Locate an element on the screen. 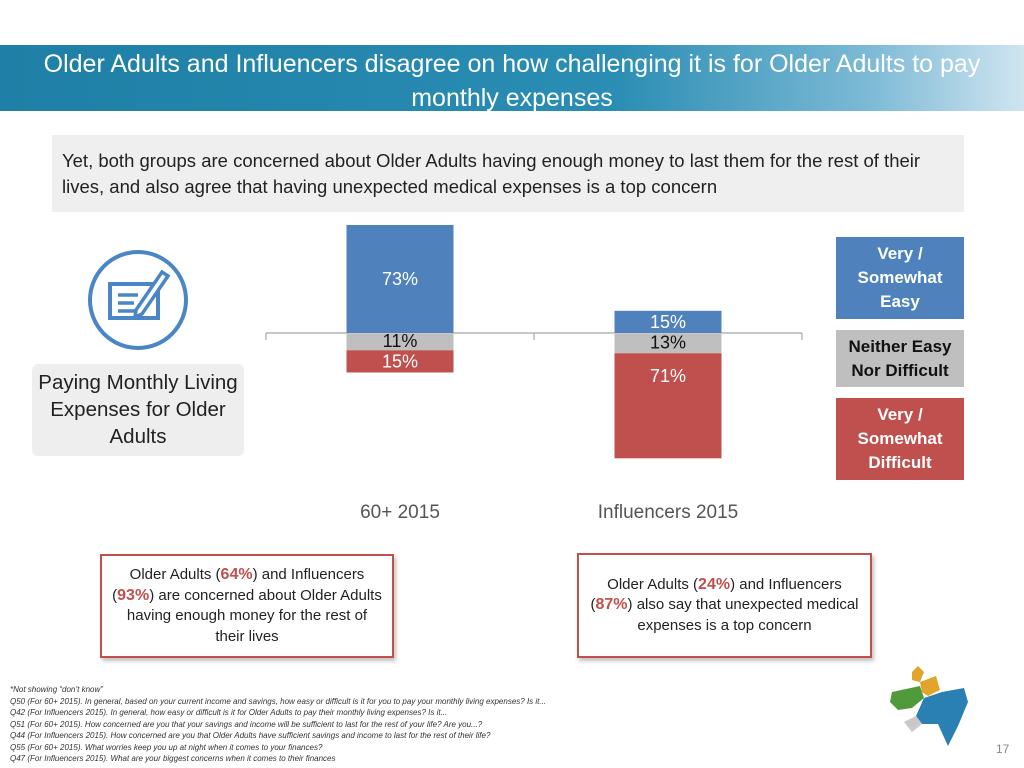  legend-neutral: Neither Easy Nor Difficult is located at coordinates (900, 358).